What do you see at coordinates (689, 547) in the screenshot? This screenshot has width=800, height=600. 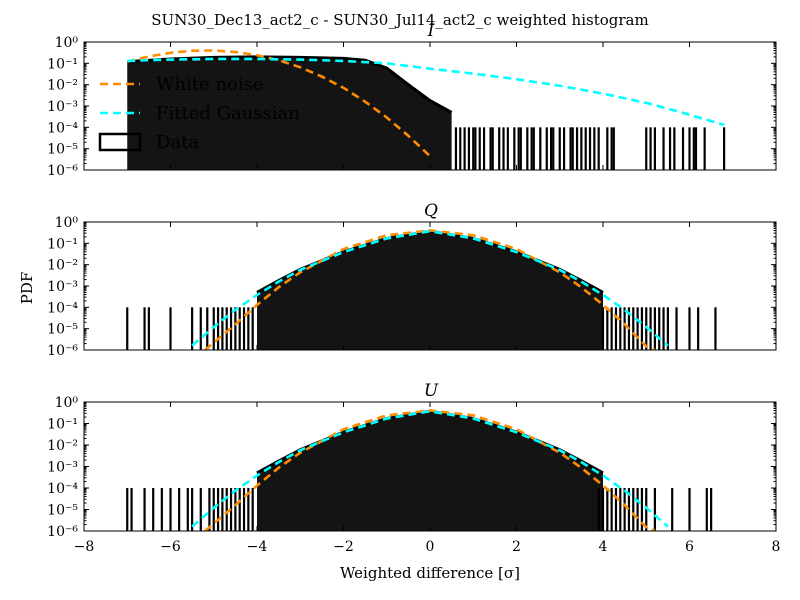 I see `x-tick-label: 6` at bounding box center [689, 547].